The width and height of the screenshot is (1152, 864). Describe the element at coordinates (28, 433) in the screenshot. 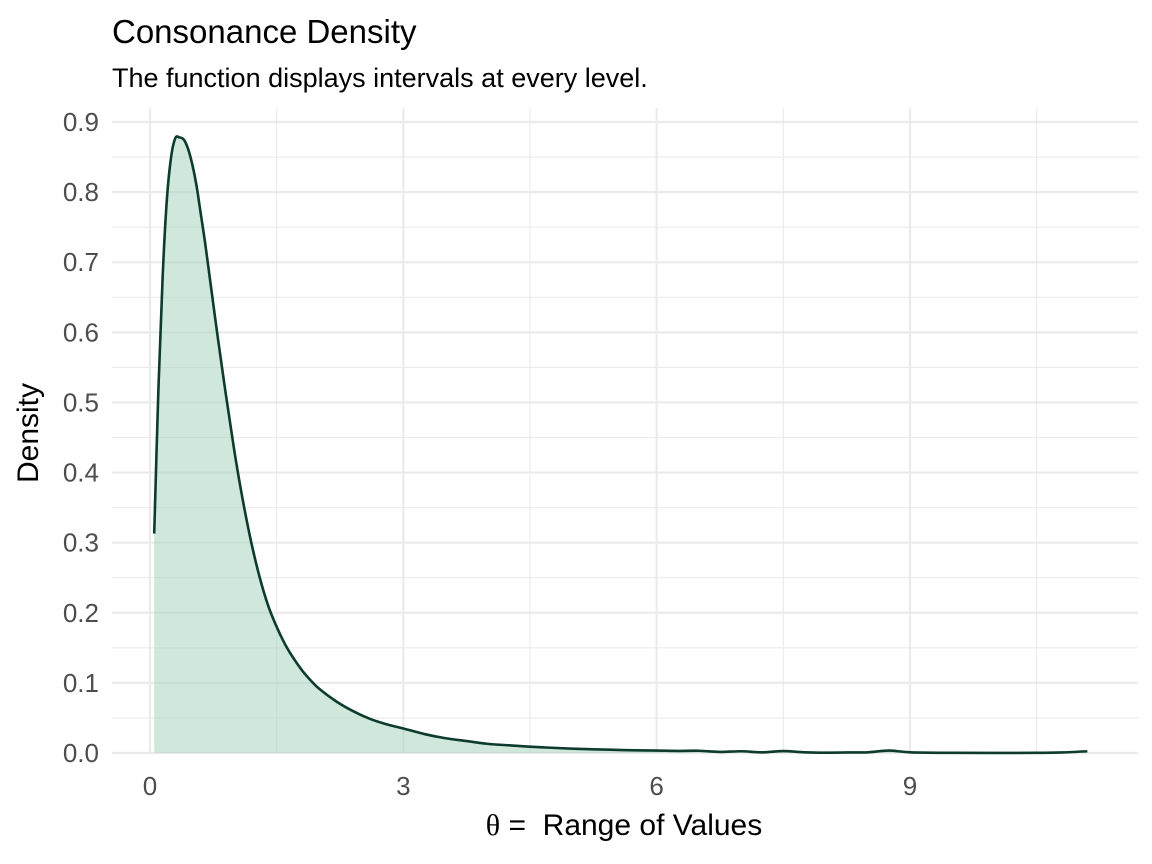

I see `y-axis-title: Density` at that location.